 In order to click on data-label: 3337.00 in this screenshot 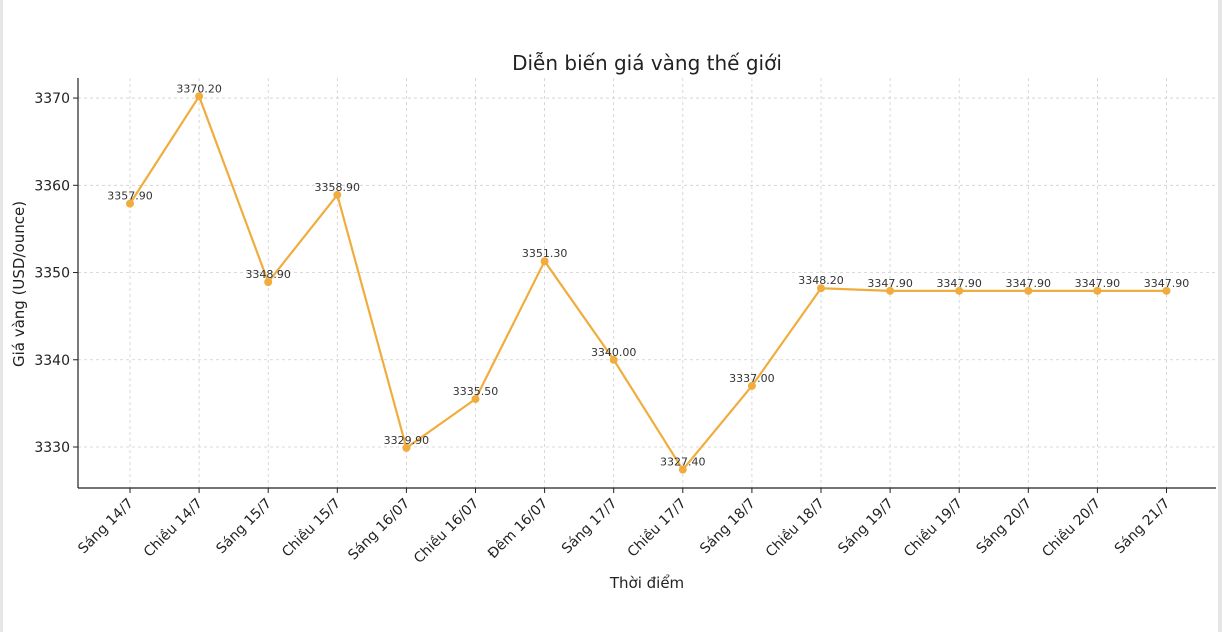, I will do `click(752, 378)`.